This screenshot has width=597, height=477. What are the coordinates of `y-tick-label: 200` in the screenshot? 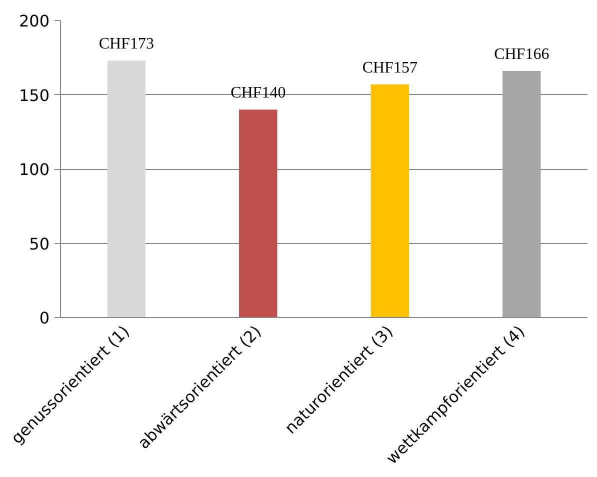 It's located at (34, 21).